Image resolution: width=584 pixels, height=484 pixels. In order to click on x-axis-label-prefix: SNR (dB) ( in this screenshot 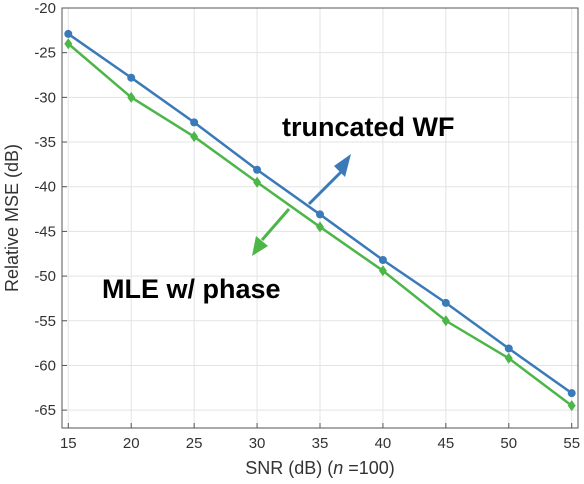, I will do `click(289, 468)`.